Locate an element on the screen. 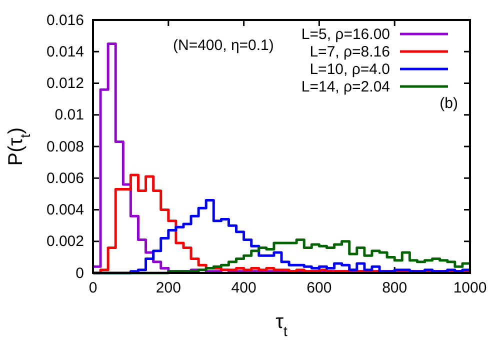 Image resolution: width=500 pixels, height=350 pixels. annotation: (b) is located at coordinates (449, 103).